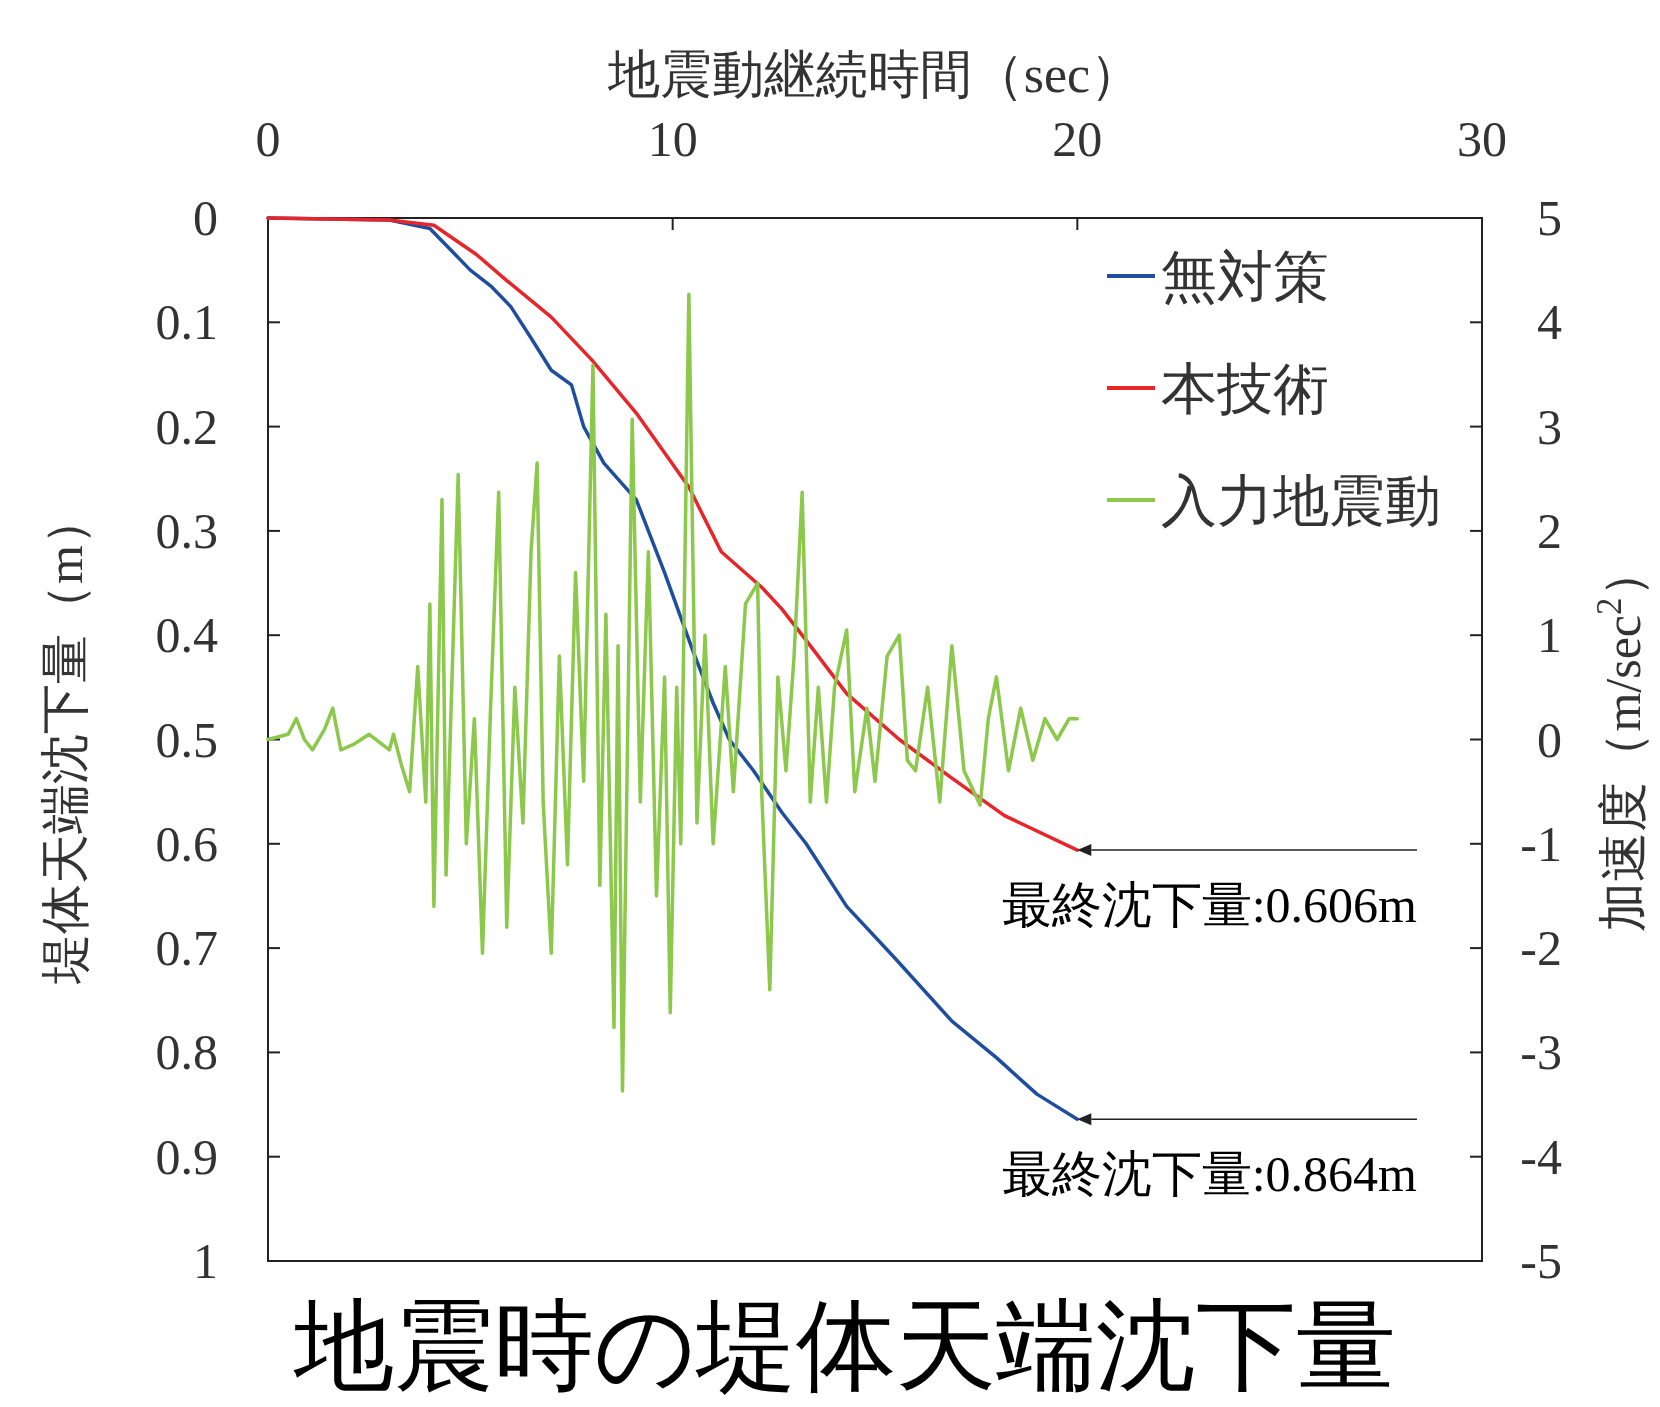  Describe the element at coordinates (186, 426) in the screenshot. I see `y-tick-label: 0.2` at that location.